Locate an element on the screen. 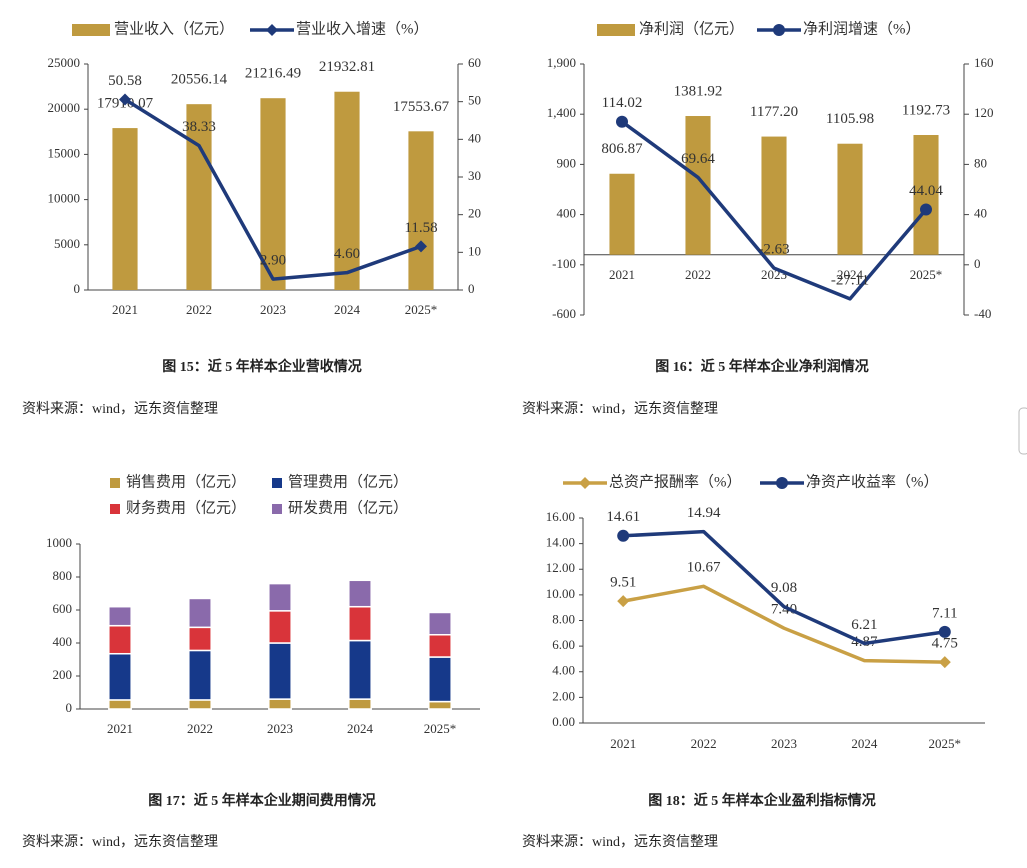 The image size is (1027, 868). value-label: 21216.49 is located at coordinates (273, 74).